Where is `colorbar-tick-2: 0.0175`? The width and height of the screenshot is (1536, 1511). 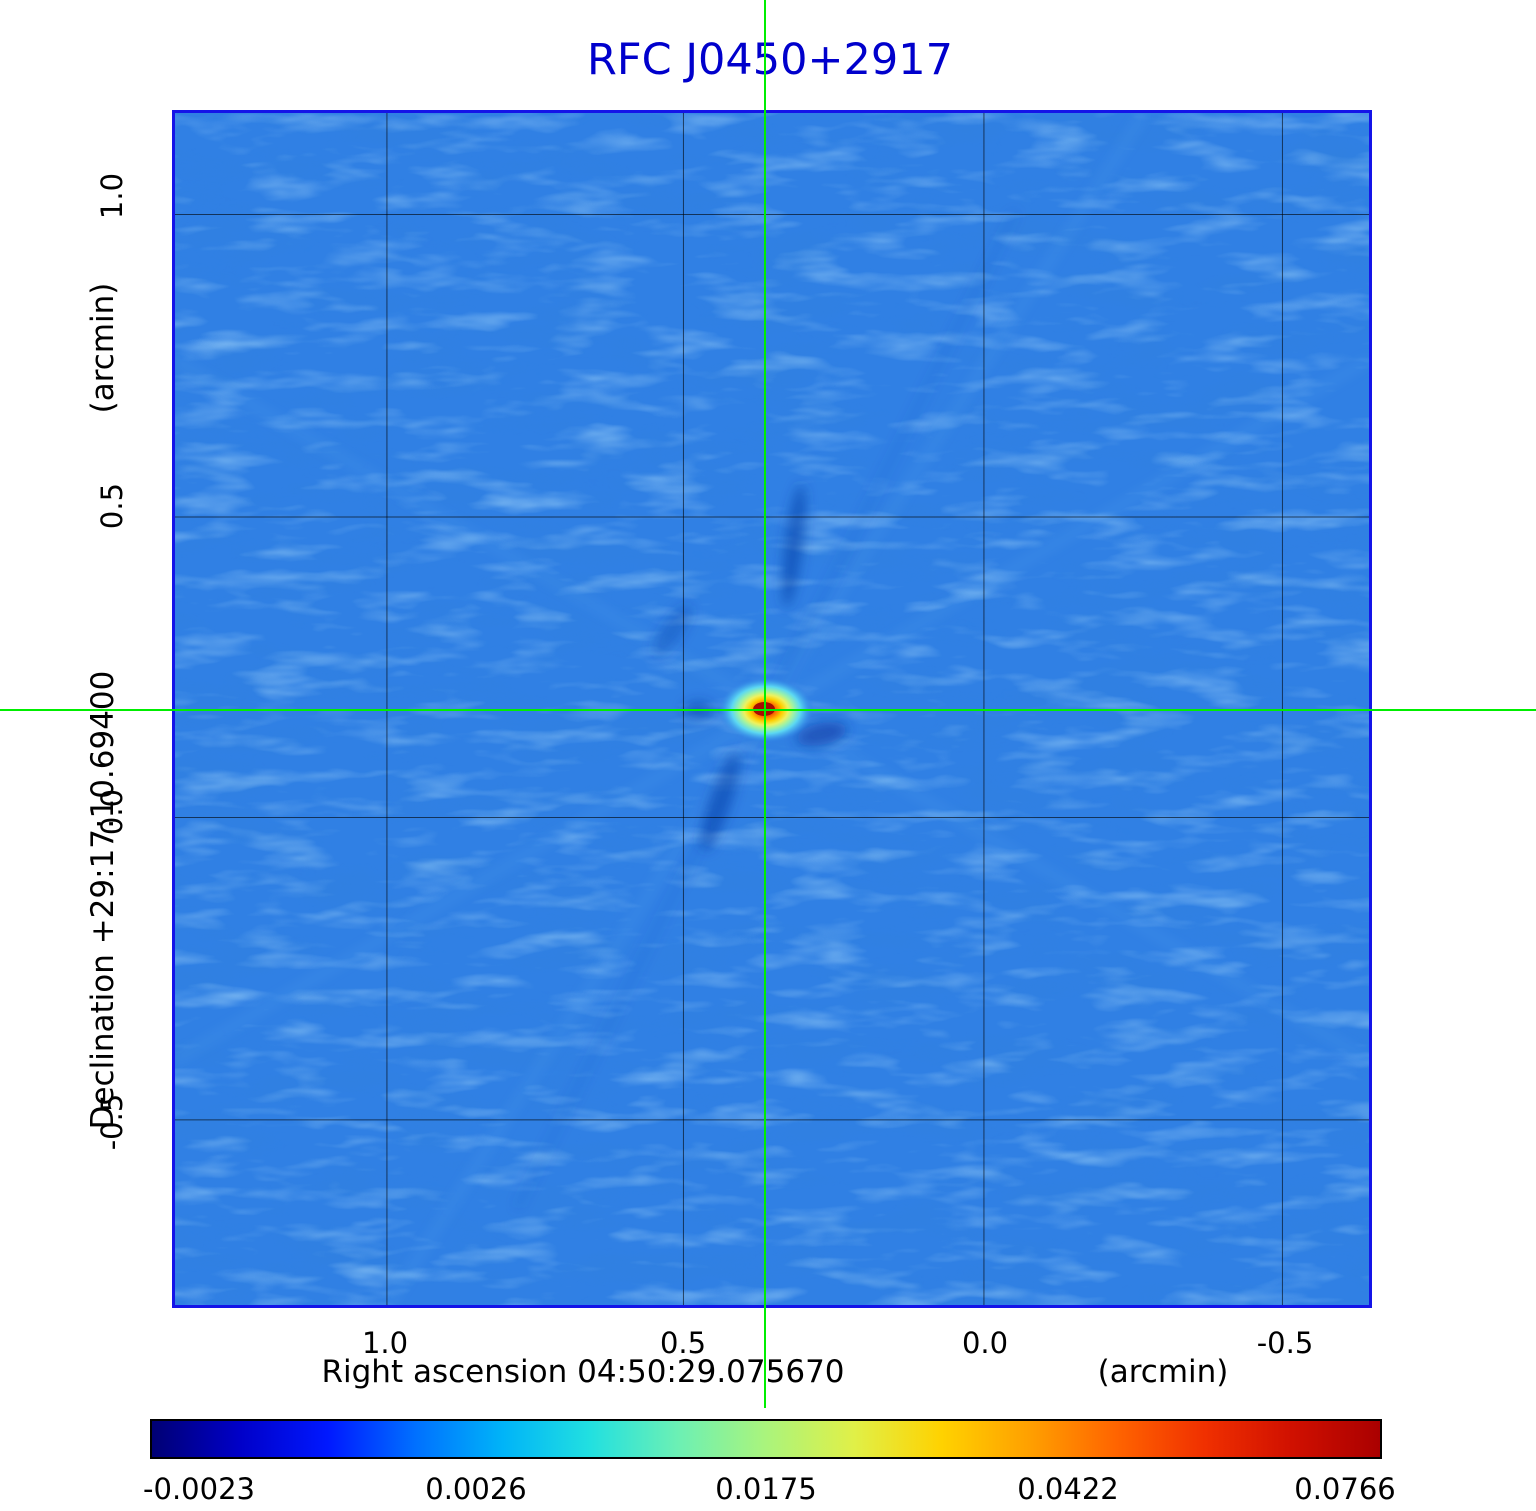 colorbar-tick-2: 0.0175 is located at coordinates (766, 1489).